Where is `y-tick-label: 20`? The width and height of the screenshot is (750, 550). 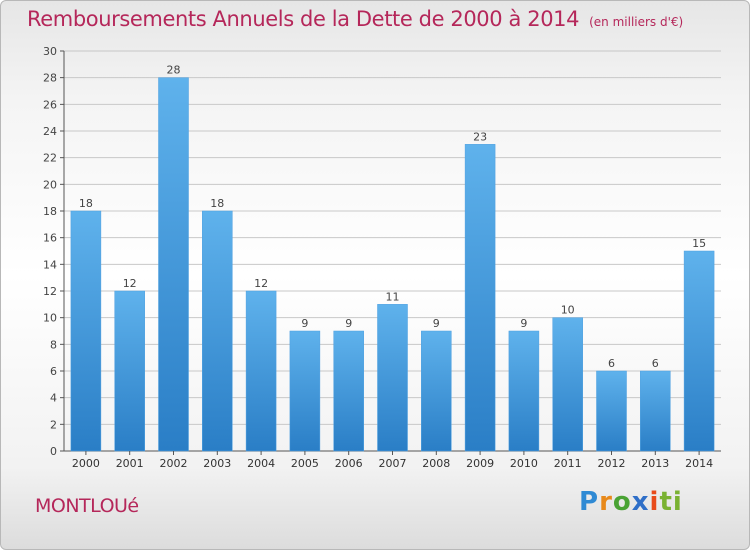 y-tick-label: 20 is located at coordinates (50, 184).